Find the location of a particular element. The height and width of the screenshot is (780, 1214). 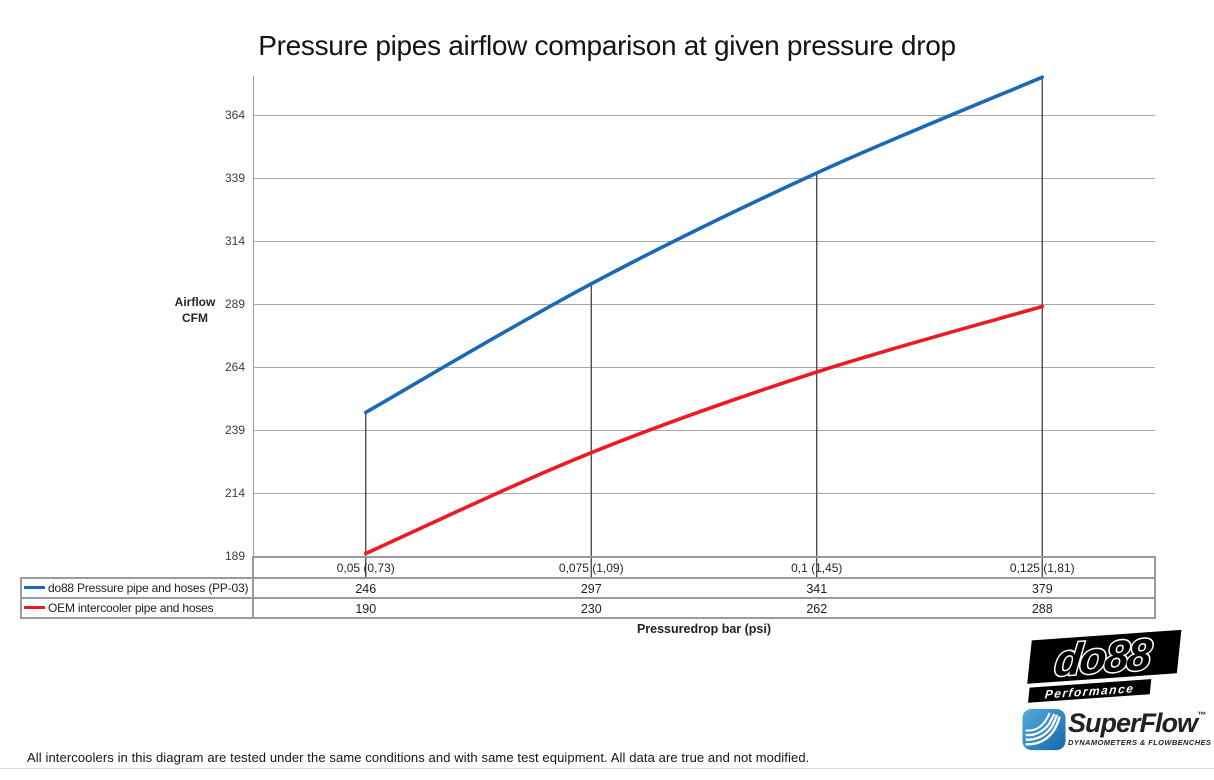

y-tick-label: 314 is located at coordinates (234, 241).